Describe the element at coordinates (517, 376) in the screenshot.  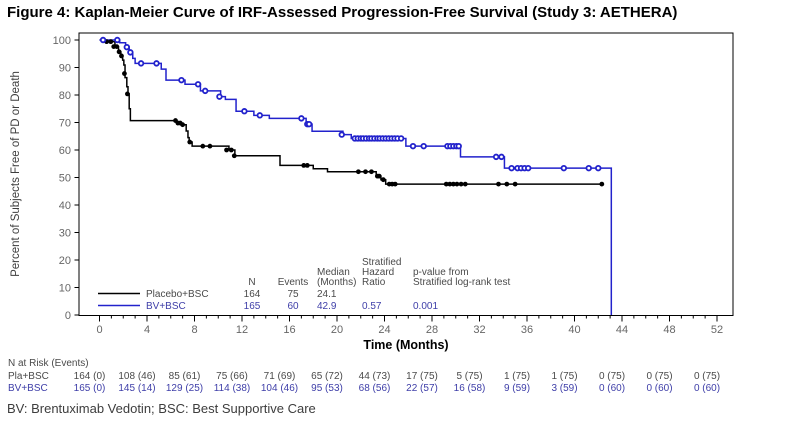
I see `risk-cell: 1 (75)` at that location.